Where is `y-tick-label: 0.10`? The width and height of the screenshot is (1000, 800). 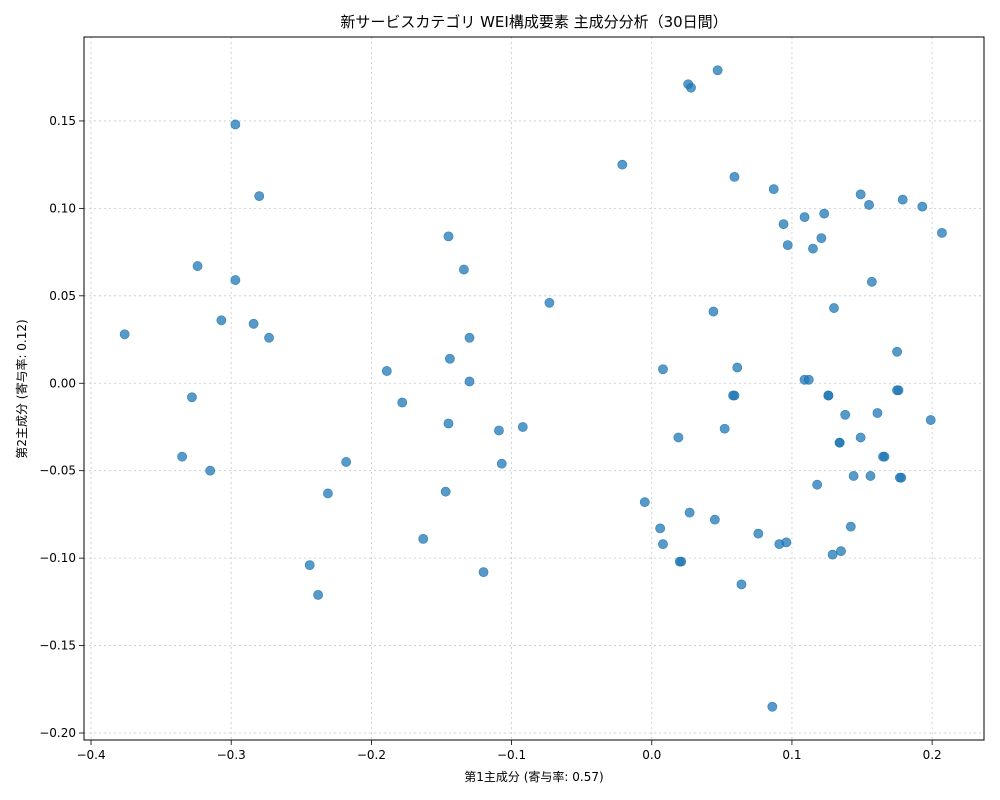
y-tick-label: 0.10 is located at coordinates (62, 208).